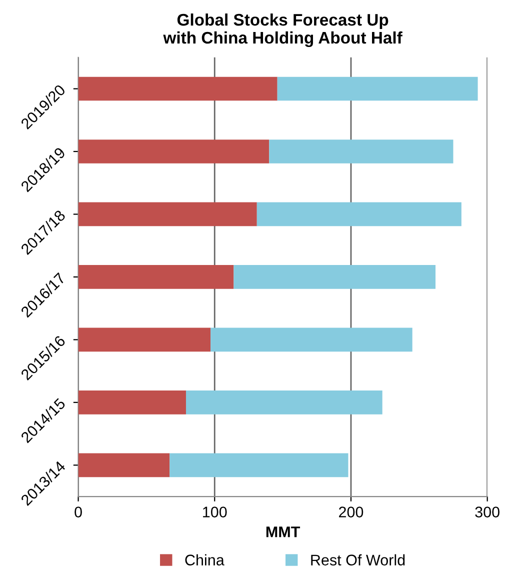 The height and width of the screenshot is (574, 505). What do you see at coordinates (358, 560) in the screenshot?
I see `legend-label: Rest Of World` at bounding box center [358, 560].